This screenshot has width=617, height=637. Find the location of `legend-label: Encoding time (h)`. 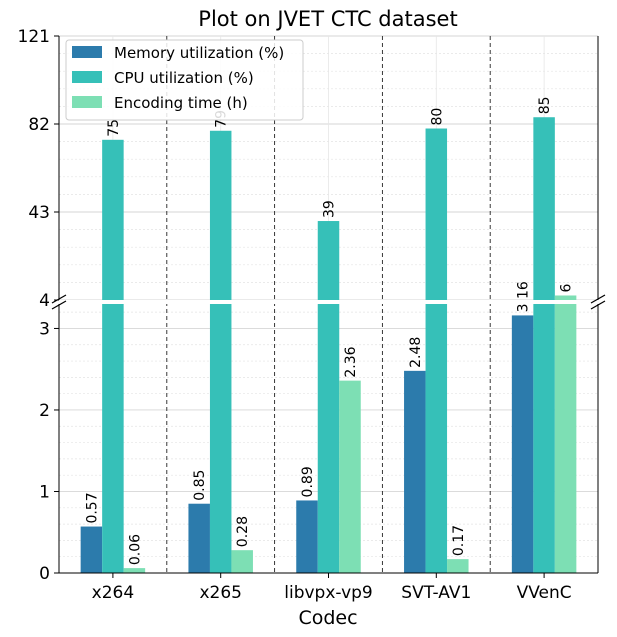

legend-label: Encoding time (h) is located at coordinates (181, 103).